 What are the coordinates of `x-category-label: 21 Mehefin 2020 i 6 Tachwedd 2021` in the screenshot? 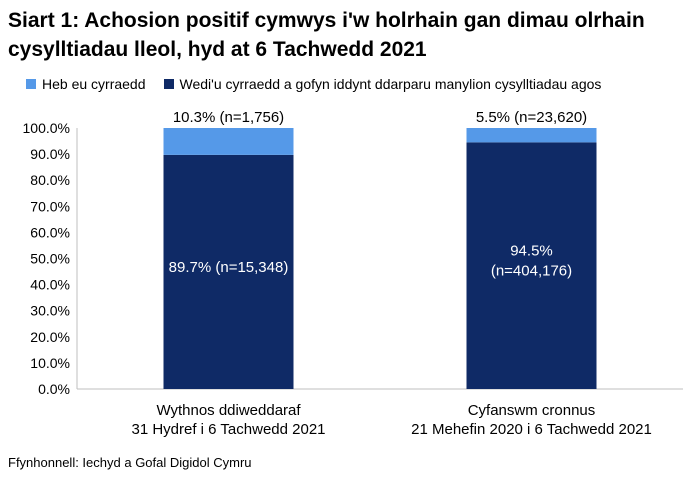 It's located at (531, 429).